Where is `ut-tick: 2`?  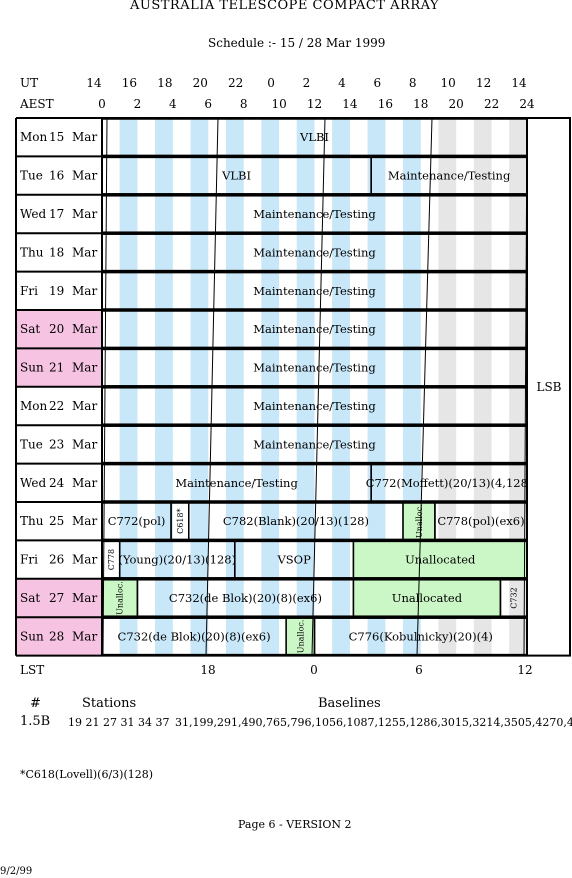
ut-tick: 2 is located at coordinates (306, 83).